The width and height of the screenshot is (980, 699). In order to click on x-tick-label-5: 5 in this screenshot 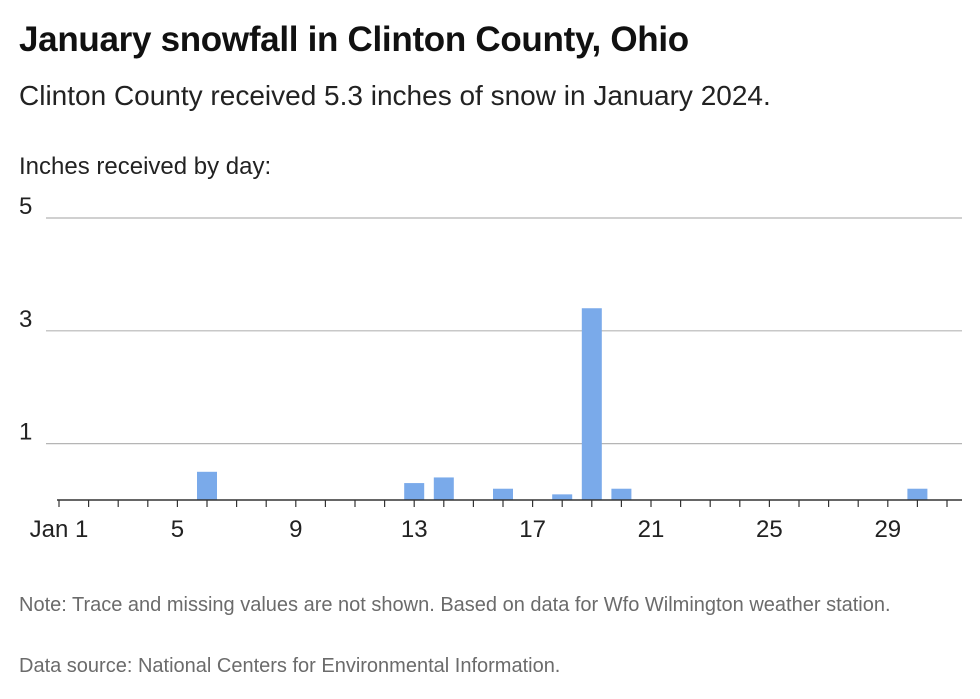, I will do `click(177, 529)`.